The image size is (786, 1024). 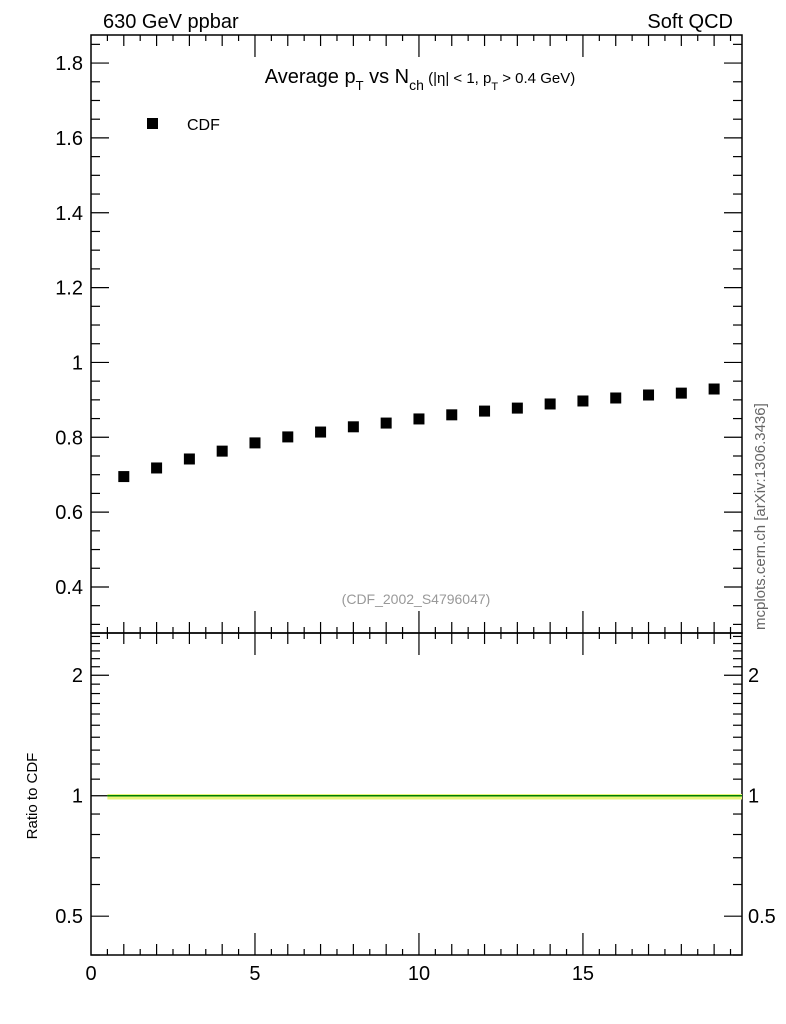 What do you see at coordinates (32, 796) in the screenshot?
I see `ratio-ylabel: Ratio to CDF` at bounding box center [32, 796].